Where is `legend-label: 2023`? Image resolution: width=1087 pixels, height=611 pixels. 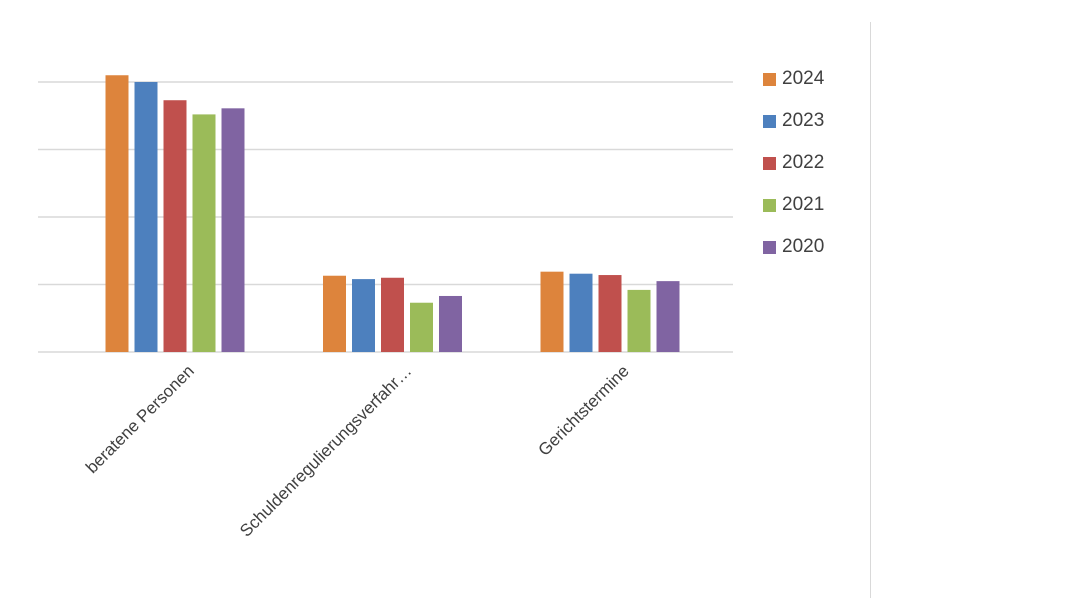
legend-label: 2023 is located at coordinates (803, 120).